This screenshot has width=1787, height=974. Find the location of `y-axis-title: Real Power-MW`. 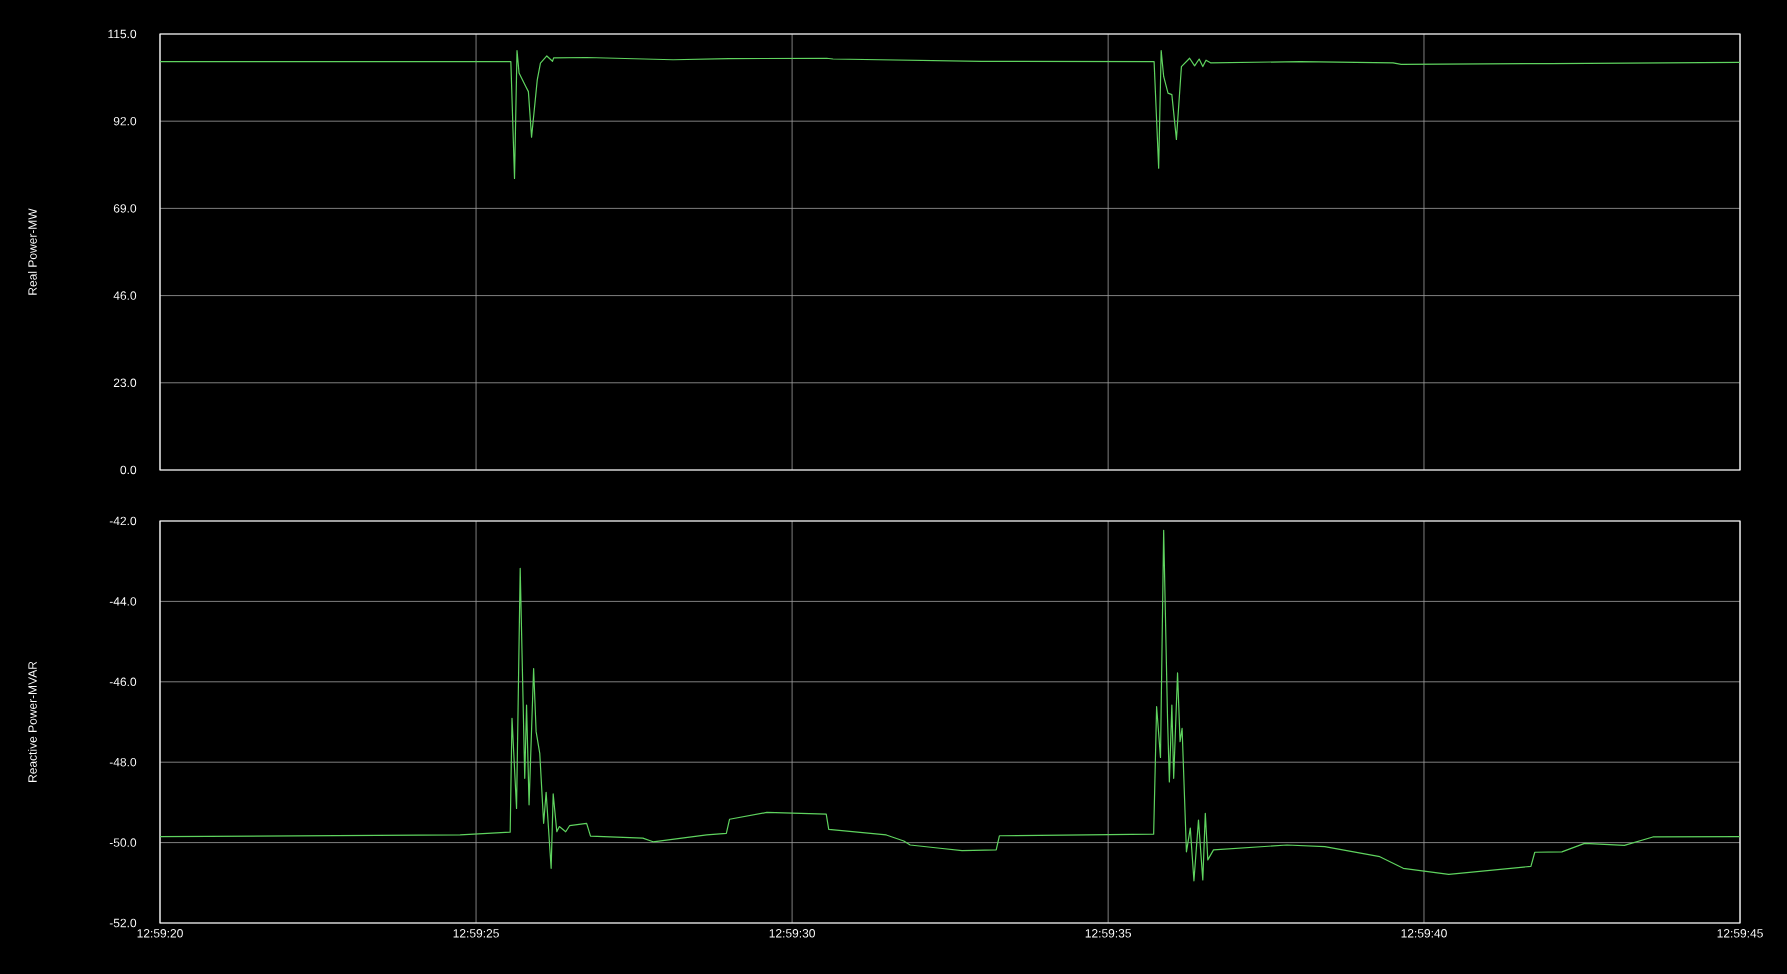

y-axis-title: Real Power-MW is located at coordinates (32, 251).